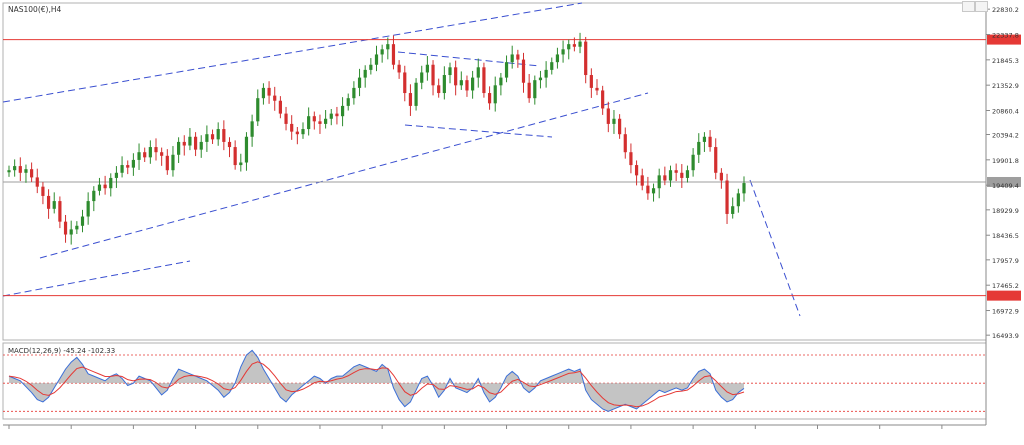 The height and width of the screenshot is (445, 1024). Describe the element at coordinates (981, 6) in the screenshot. I see `maximize-button` at that location.